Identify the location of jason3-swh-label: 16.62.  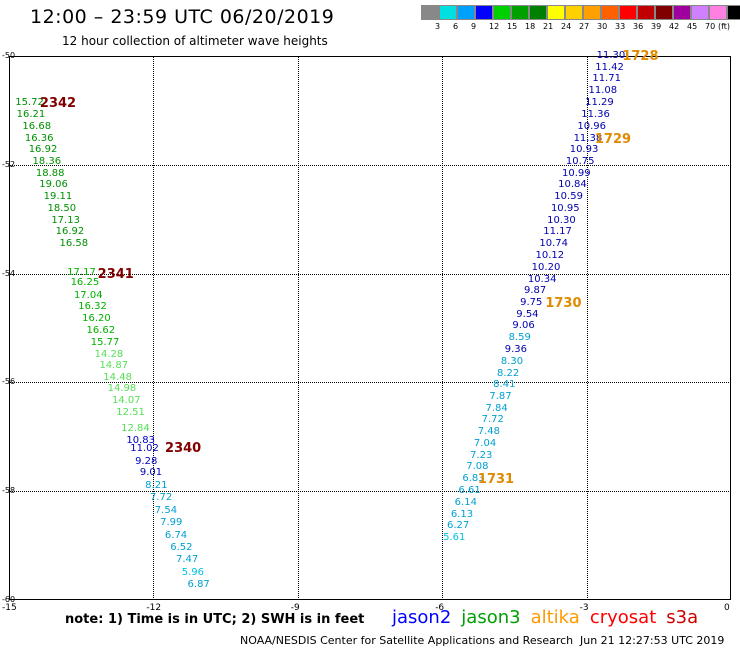
(101, 330).